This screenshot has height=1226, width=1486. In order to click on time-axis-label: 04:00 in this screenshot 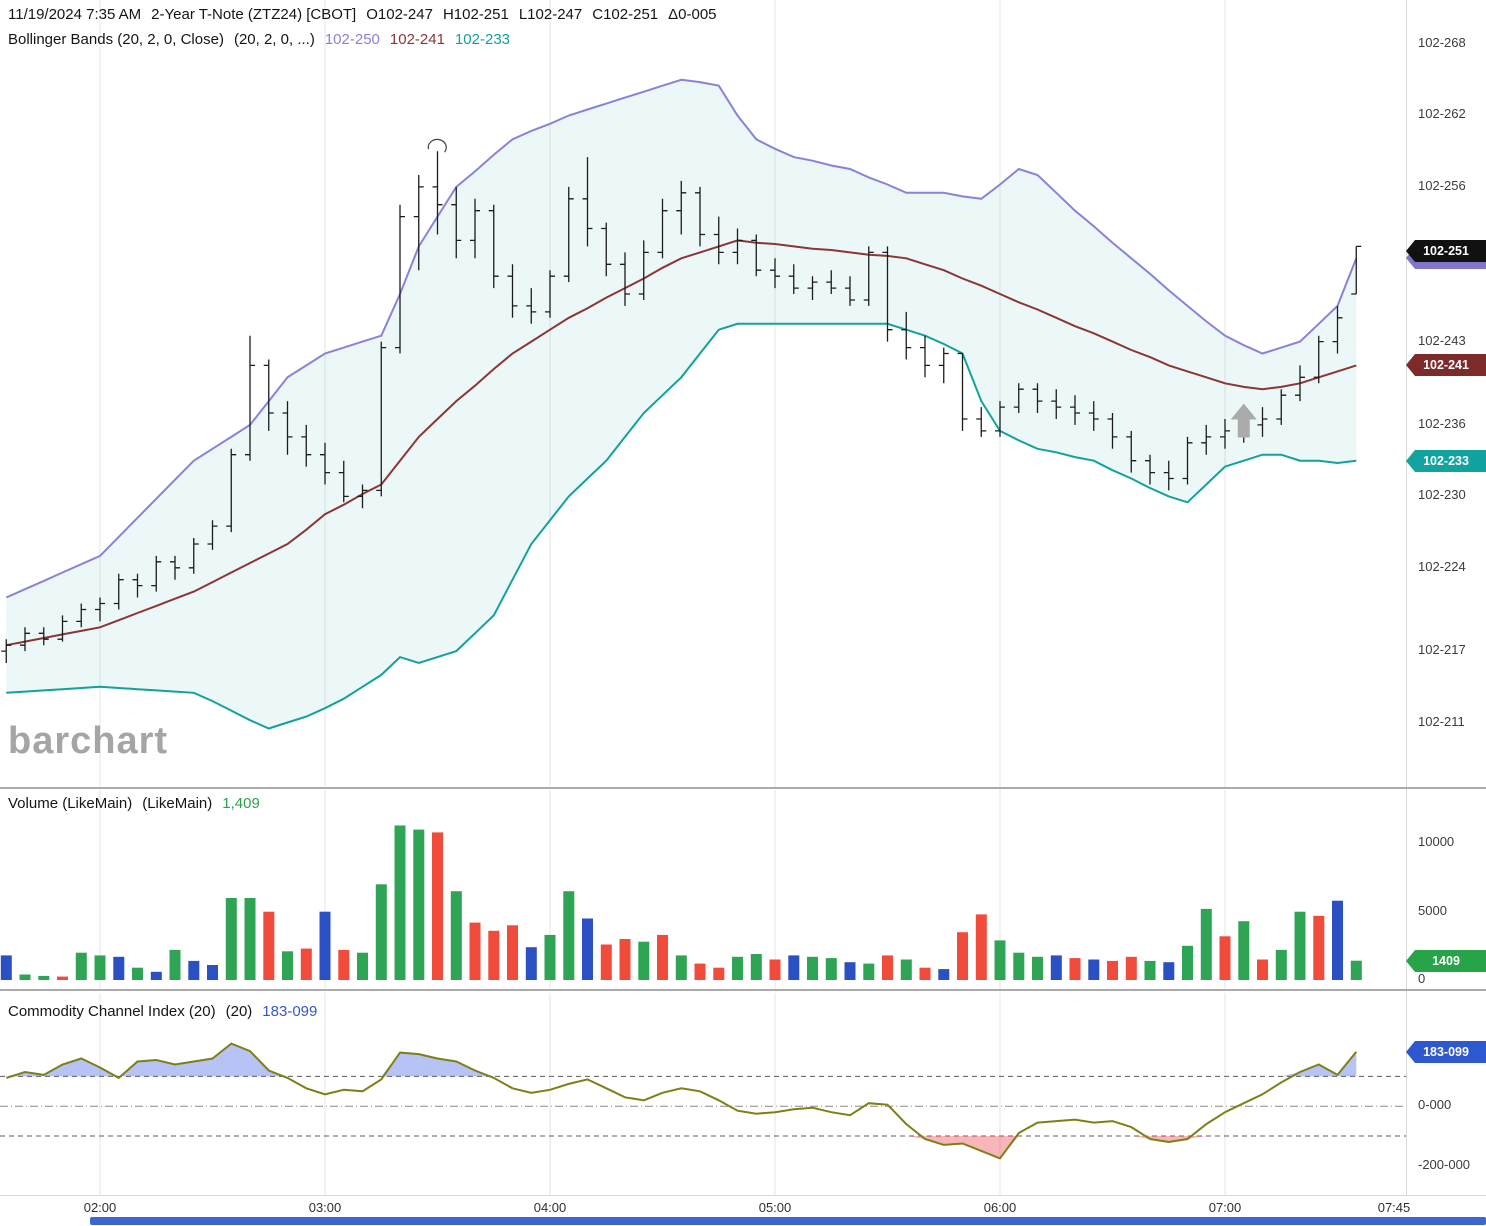, I will do `click(550, 1207)`.